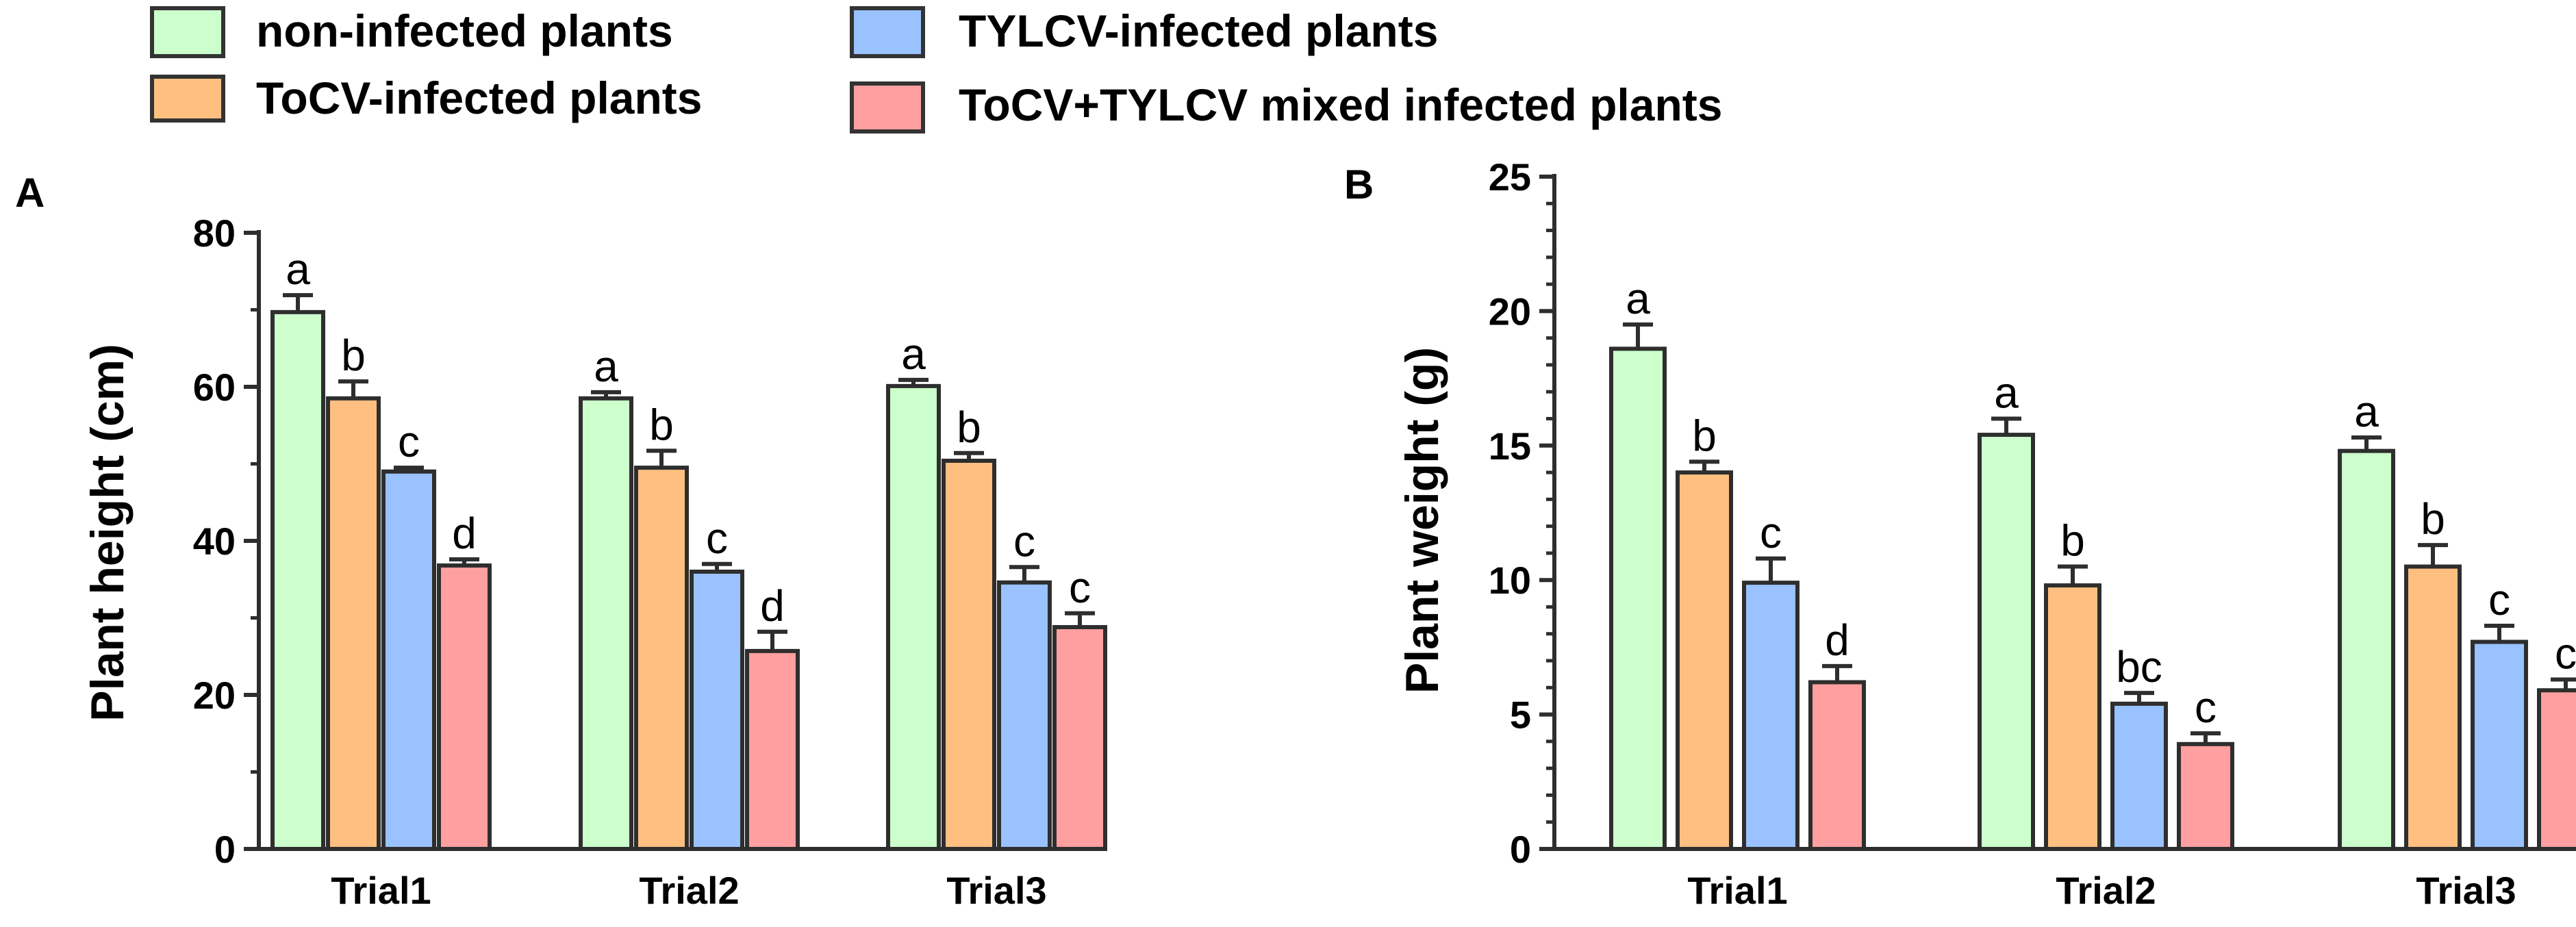 The height and width of the screenshot is (927, 2576). I want to click on panel-a-label: A, so click(30, 193).